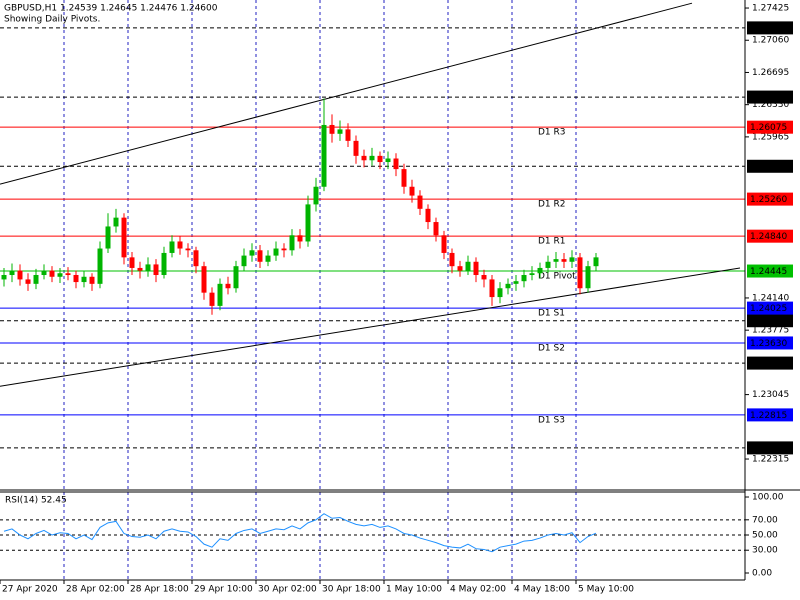 This screenshot has height=600, width=800. Describe the element at coordinates (552, 242) in the screenshot. I see `pivot-name: D1 R1` at that location.